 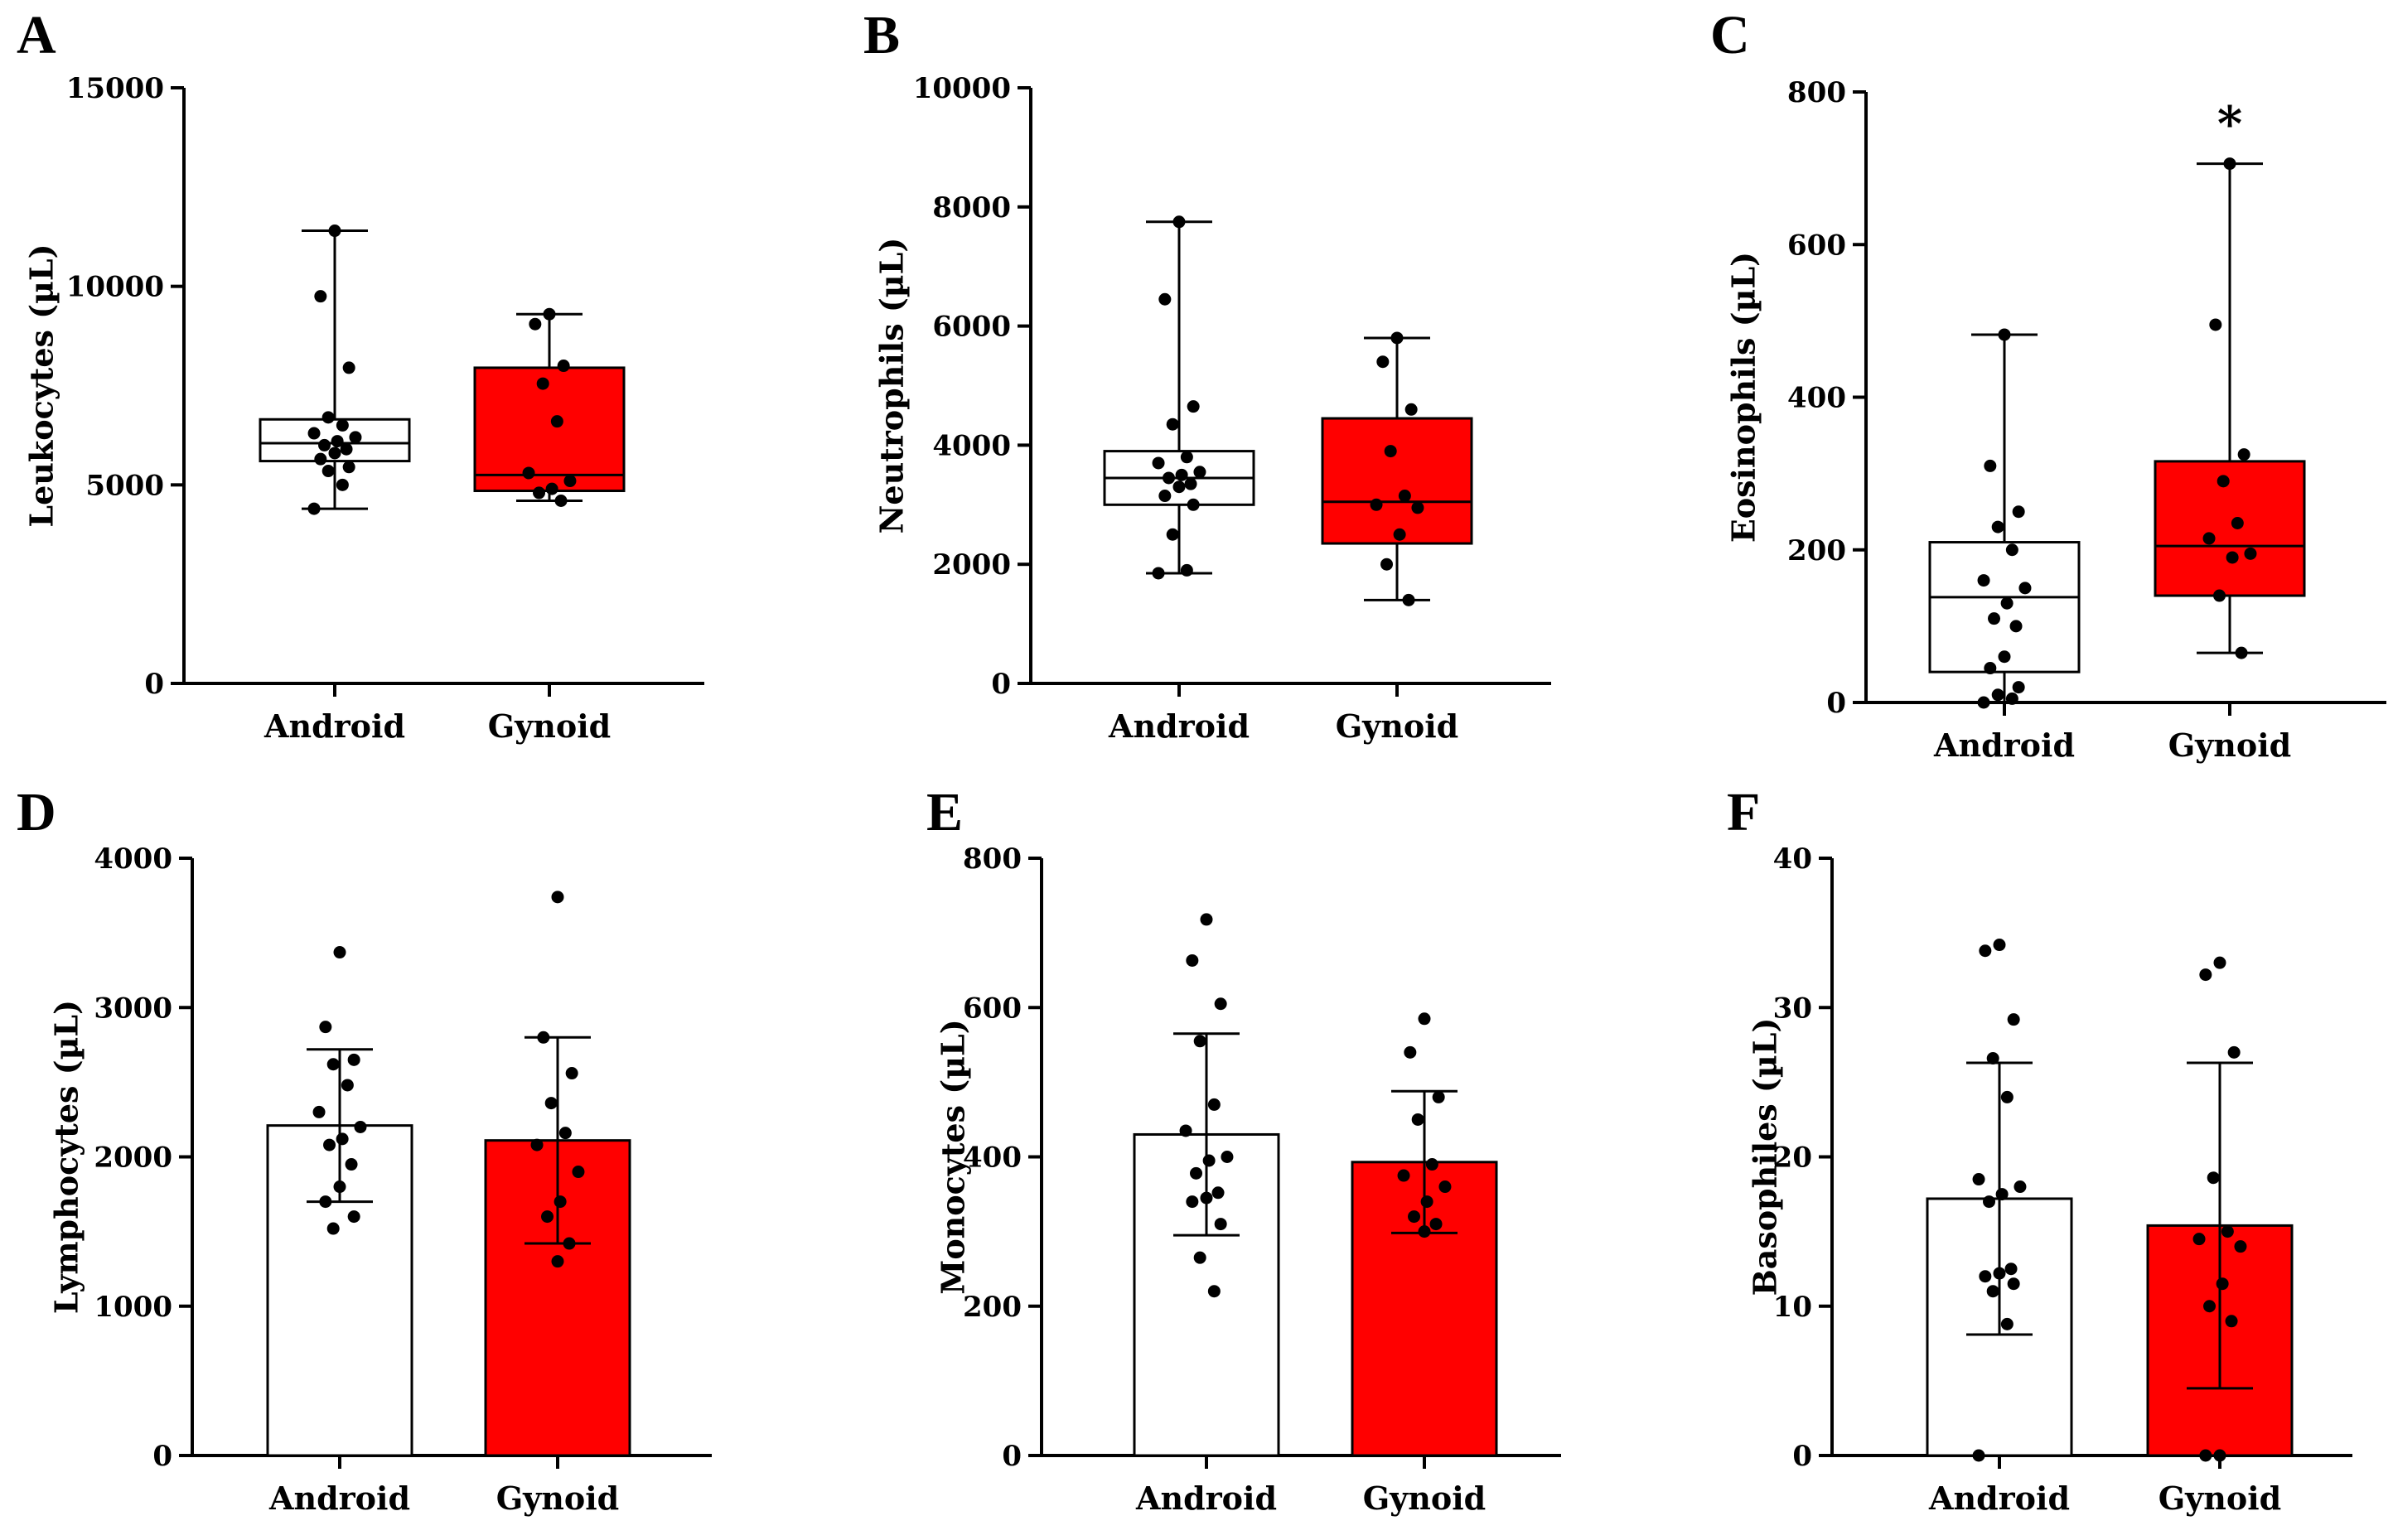 What do you see at coordinates (881, 35) in the screenshot?
I see `panel-letter: B` at bounding box center [881, 35].